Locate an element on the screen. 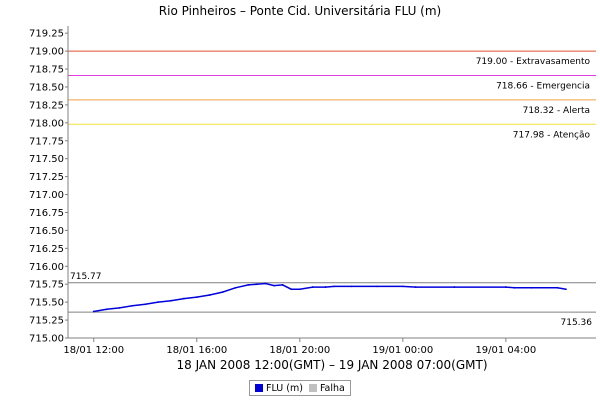 Image resolution: width=600 pixels, height=400 pixels. y-tick-label: 717.25 is located at coordinates (46, 177).